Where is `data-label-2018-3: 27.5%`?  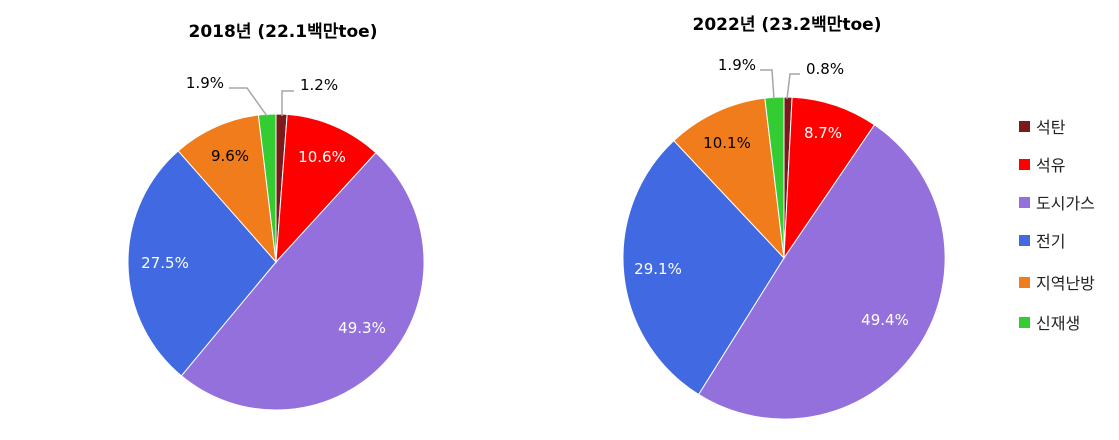
data-label-2018-3: 27.5% is located at coordinates (165, 263).